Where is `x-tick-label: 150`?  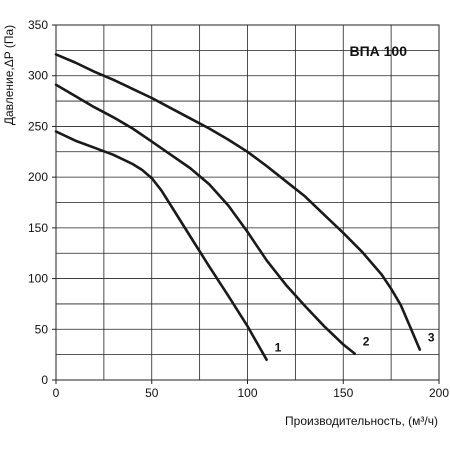 x-tick-label: 150 is located at coordinates (343, 393).